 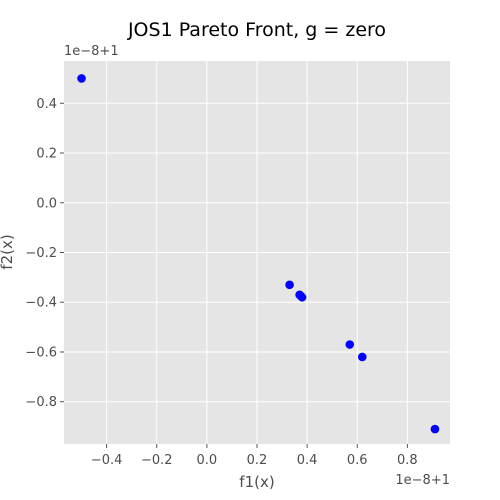 I want to click on x-axis-ticks: −0.4 −0.2 0.0 0.2 0.4 0.6 0.8, so click(x=254, y=456).